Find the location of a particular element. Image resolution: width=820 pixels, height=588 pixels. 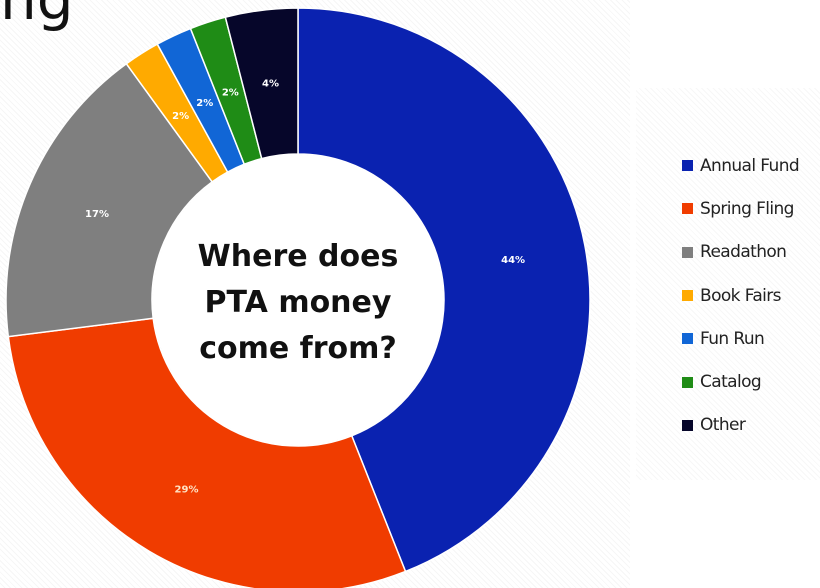

donut-slice-other is located at coordinates (261, 83).